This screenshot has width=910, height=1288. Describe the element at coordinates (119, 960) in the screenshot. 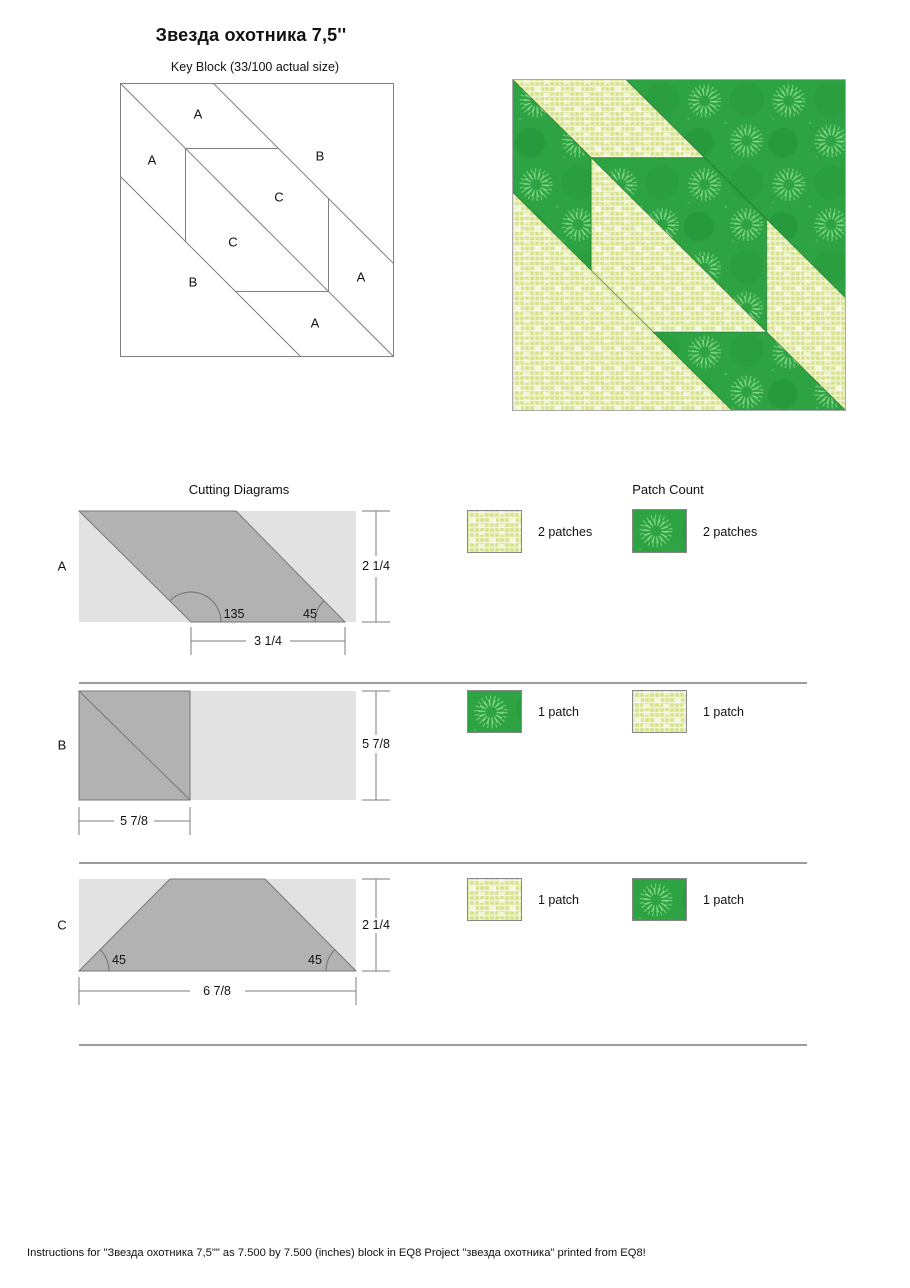

I see `angle-label-45-left: 45` at that location.